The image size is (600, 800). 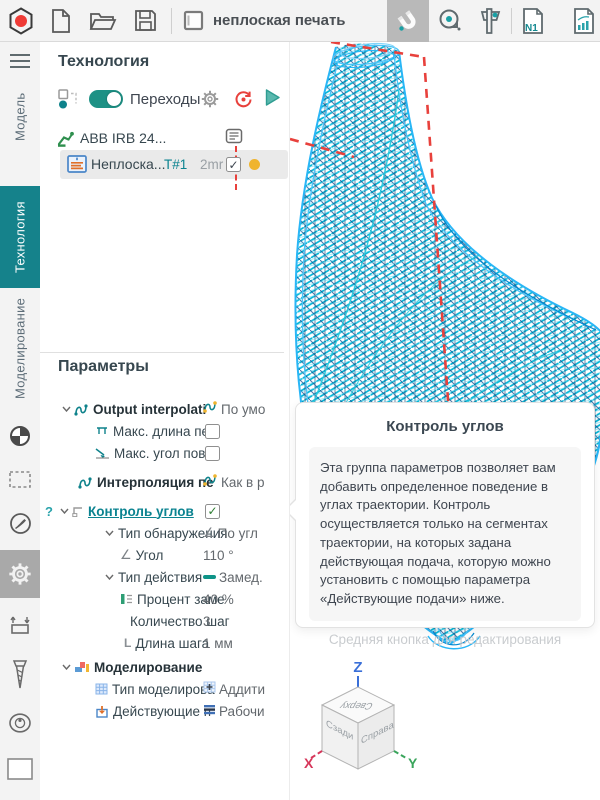 What do you see at coordinates (210, 99) in the screenshot?
I see `tech-settings-gear-icon` at bounding box center [210, 99].